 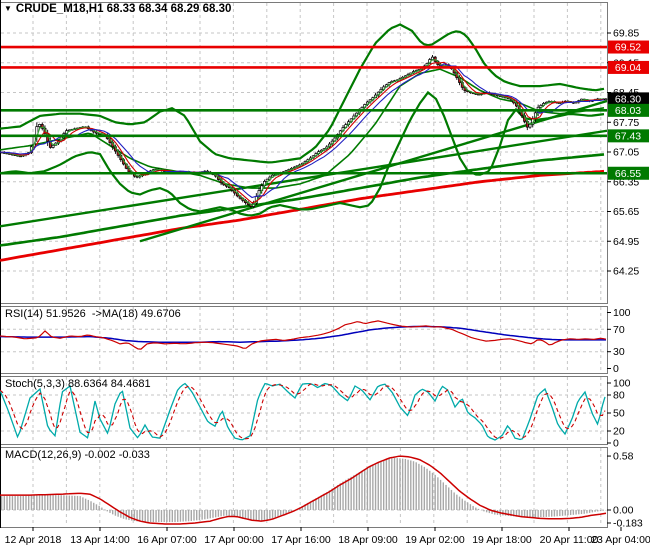 I want to click on price-tick-label: 69.85, so click(x=626, y=34).